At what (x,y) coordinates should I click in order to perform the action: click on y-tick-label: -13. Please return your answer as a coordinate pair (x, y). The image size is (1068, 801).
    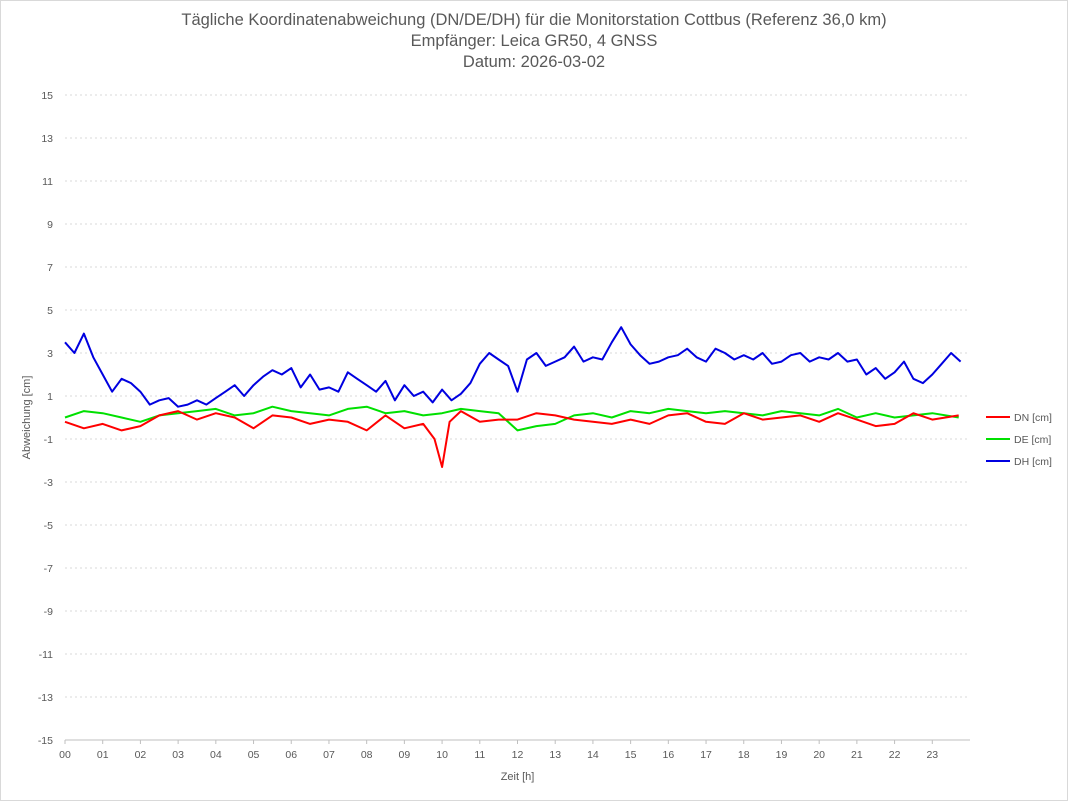
    Looking at the image, I should click on (45, 698).